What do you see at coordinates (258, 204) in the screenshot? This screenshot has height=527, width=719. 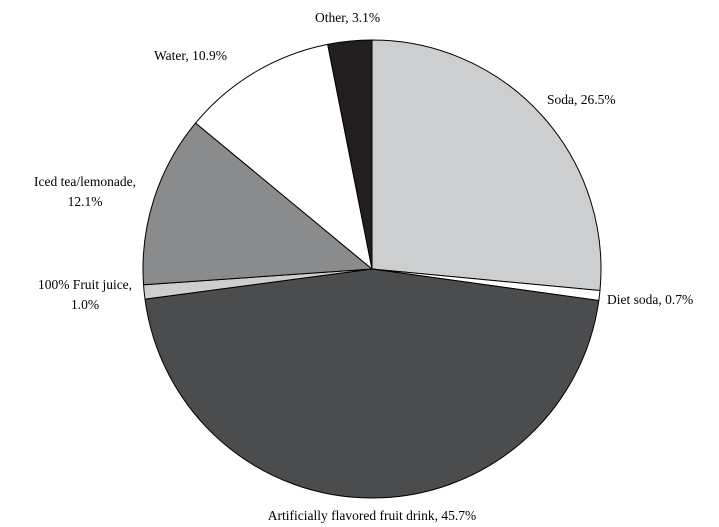 I see `slice-iced-tea-lemonade` at bounding box center [258, 204].